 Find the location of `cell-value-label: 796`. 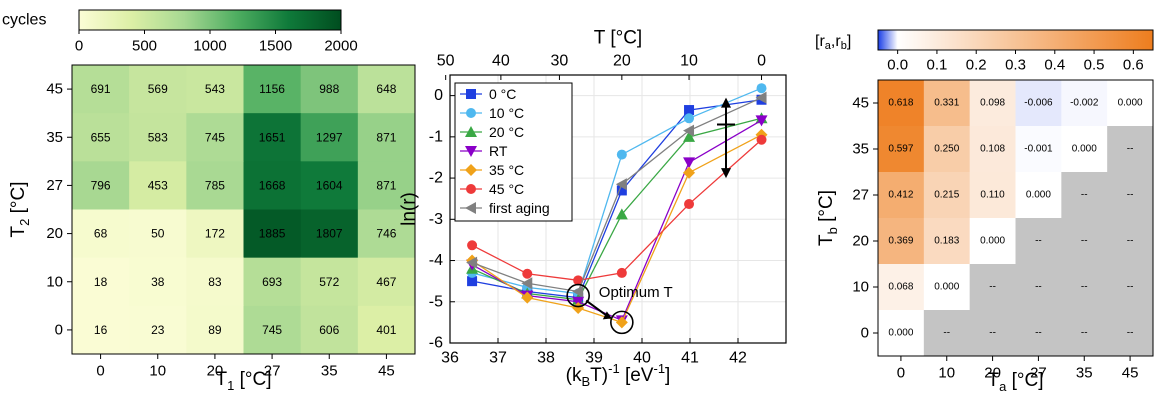

cell-value-label: 796 is located at coordinates (101, 185).